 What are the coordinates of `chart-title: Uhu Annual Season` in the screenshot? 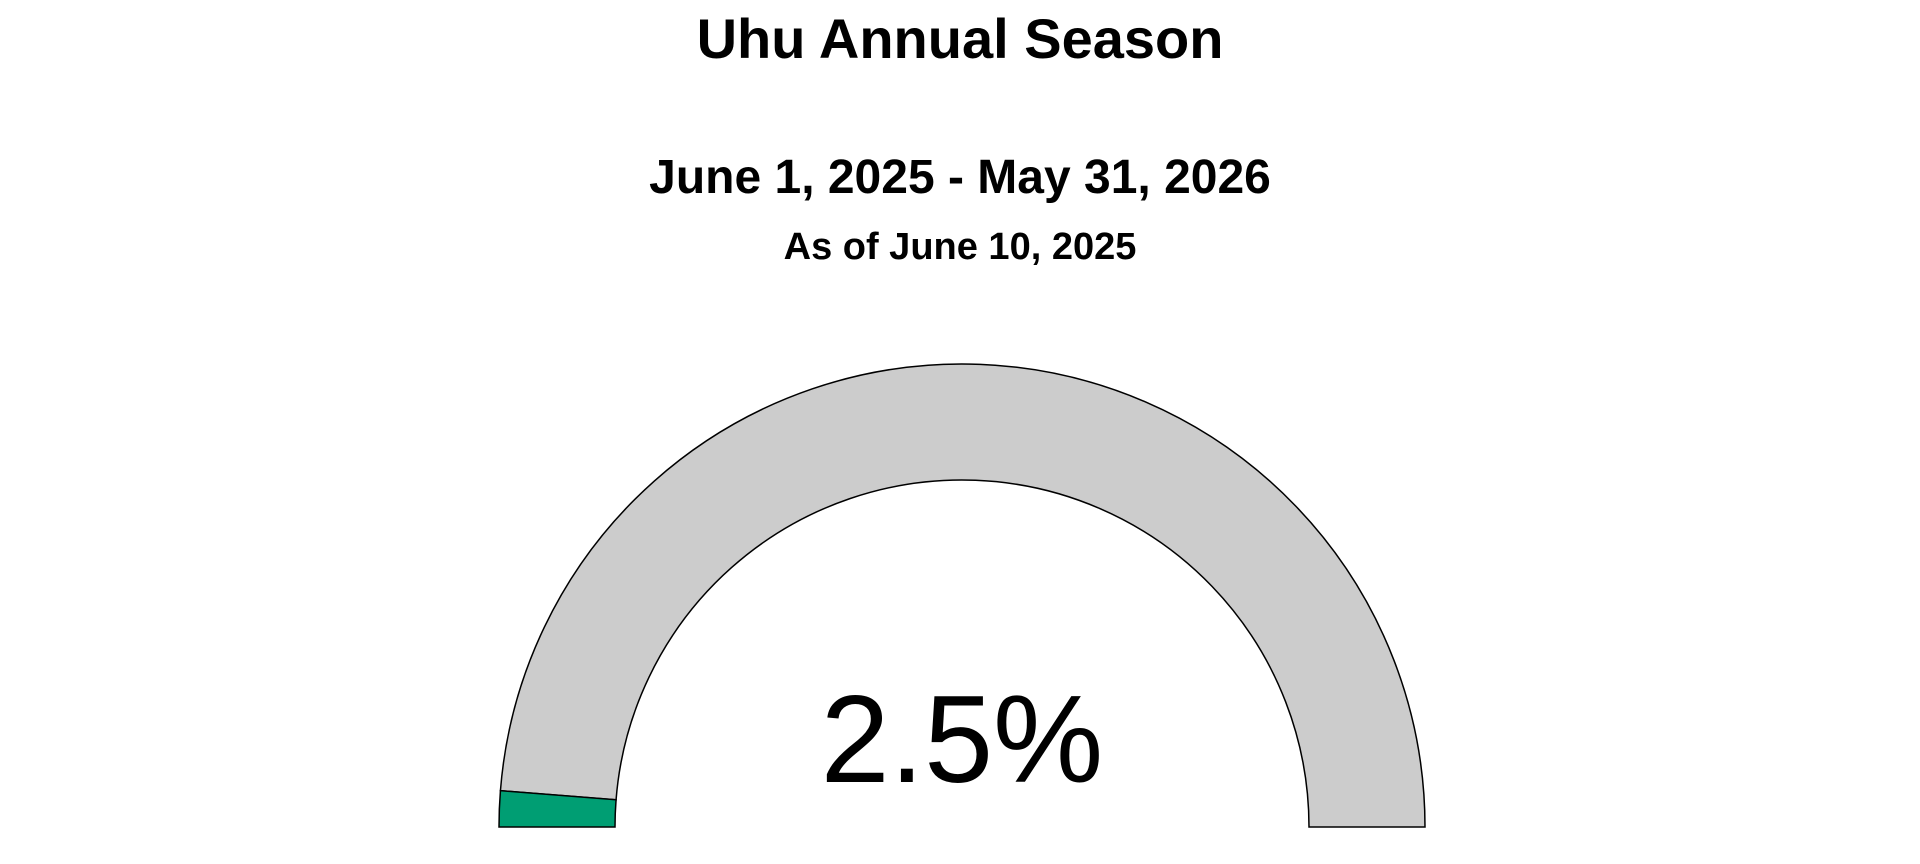 It's located at (960, 38).